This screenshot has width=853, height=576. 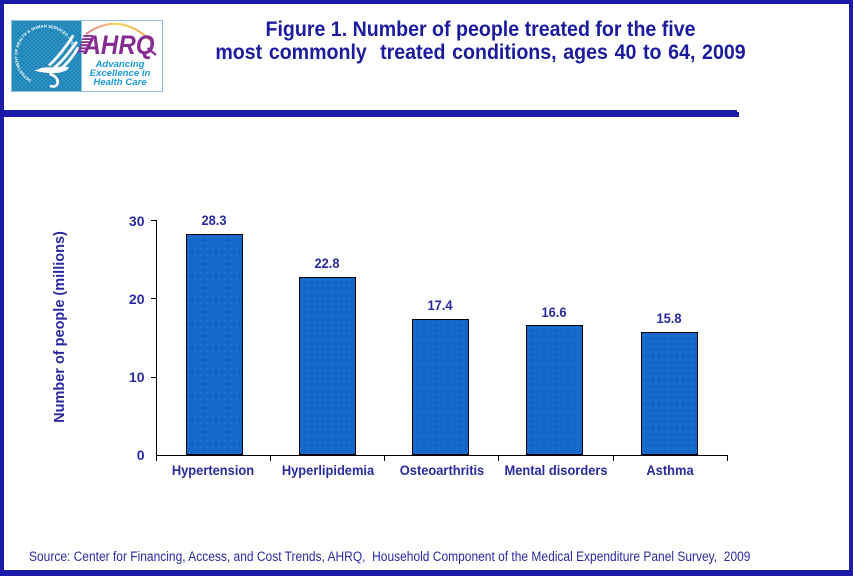 What do you see at coordinates (120, 82) in the screenshot?
I see `svg-text: Health Care` at bounding box center [120, 82].